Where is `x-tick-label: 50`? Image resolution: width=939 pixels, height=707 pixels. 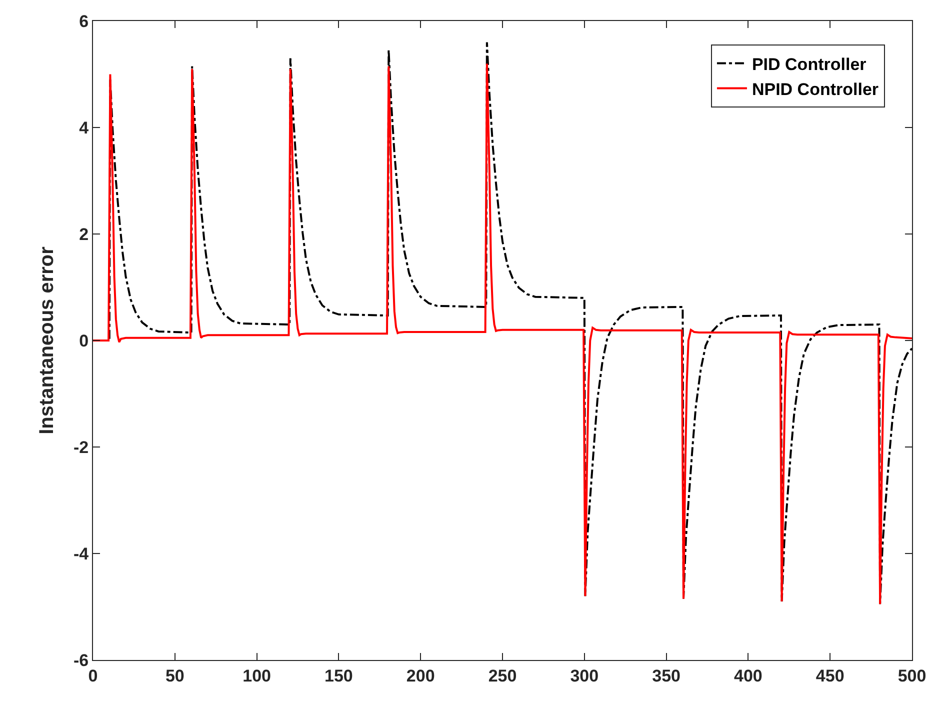
x-tick-label: 50 is located at coordinates (174, 676).